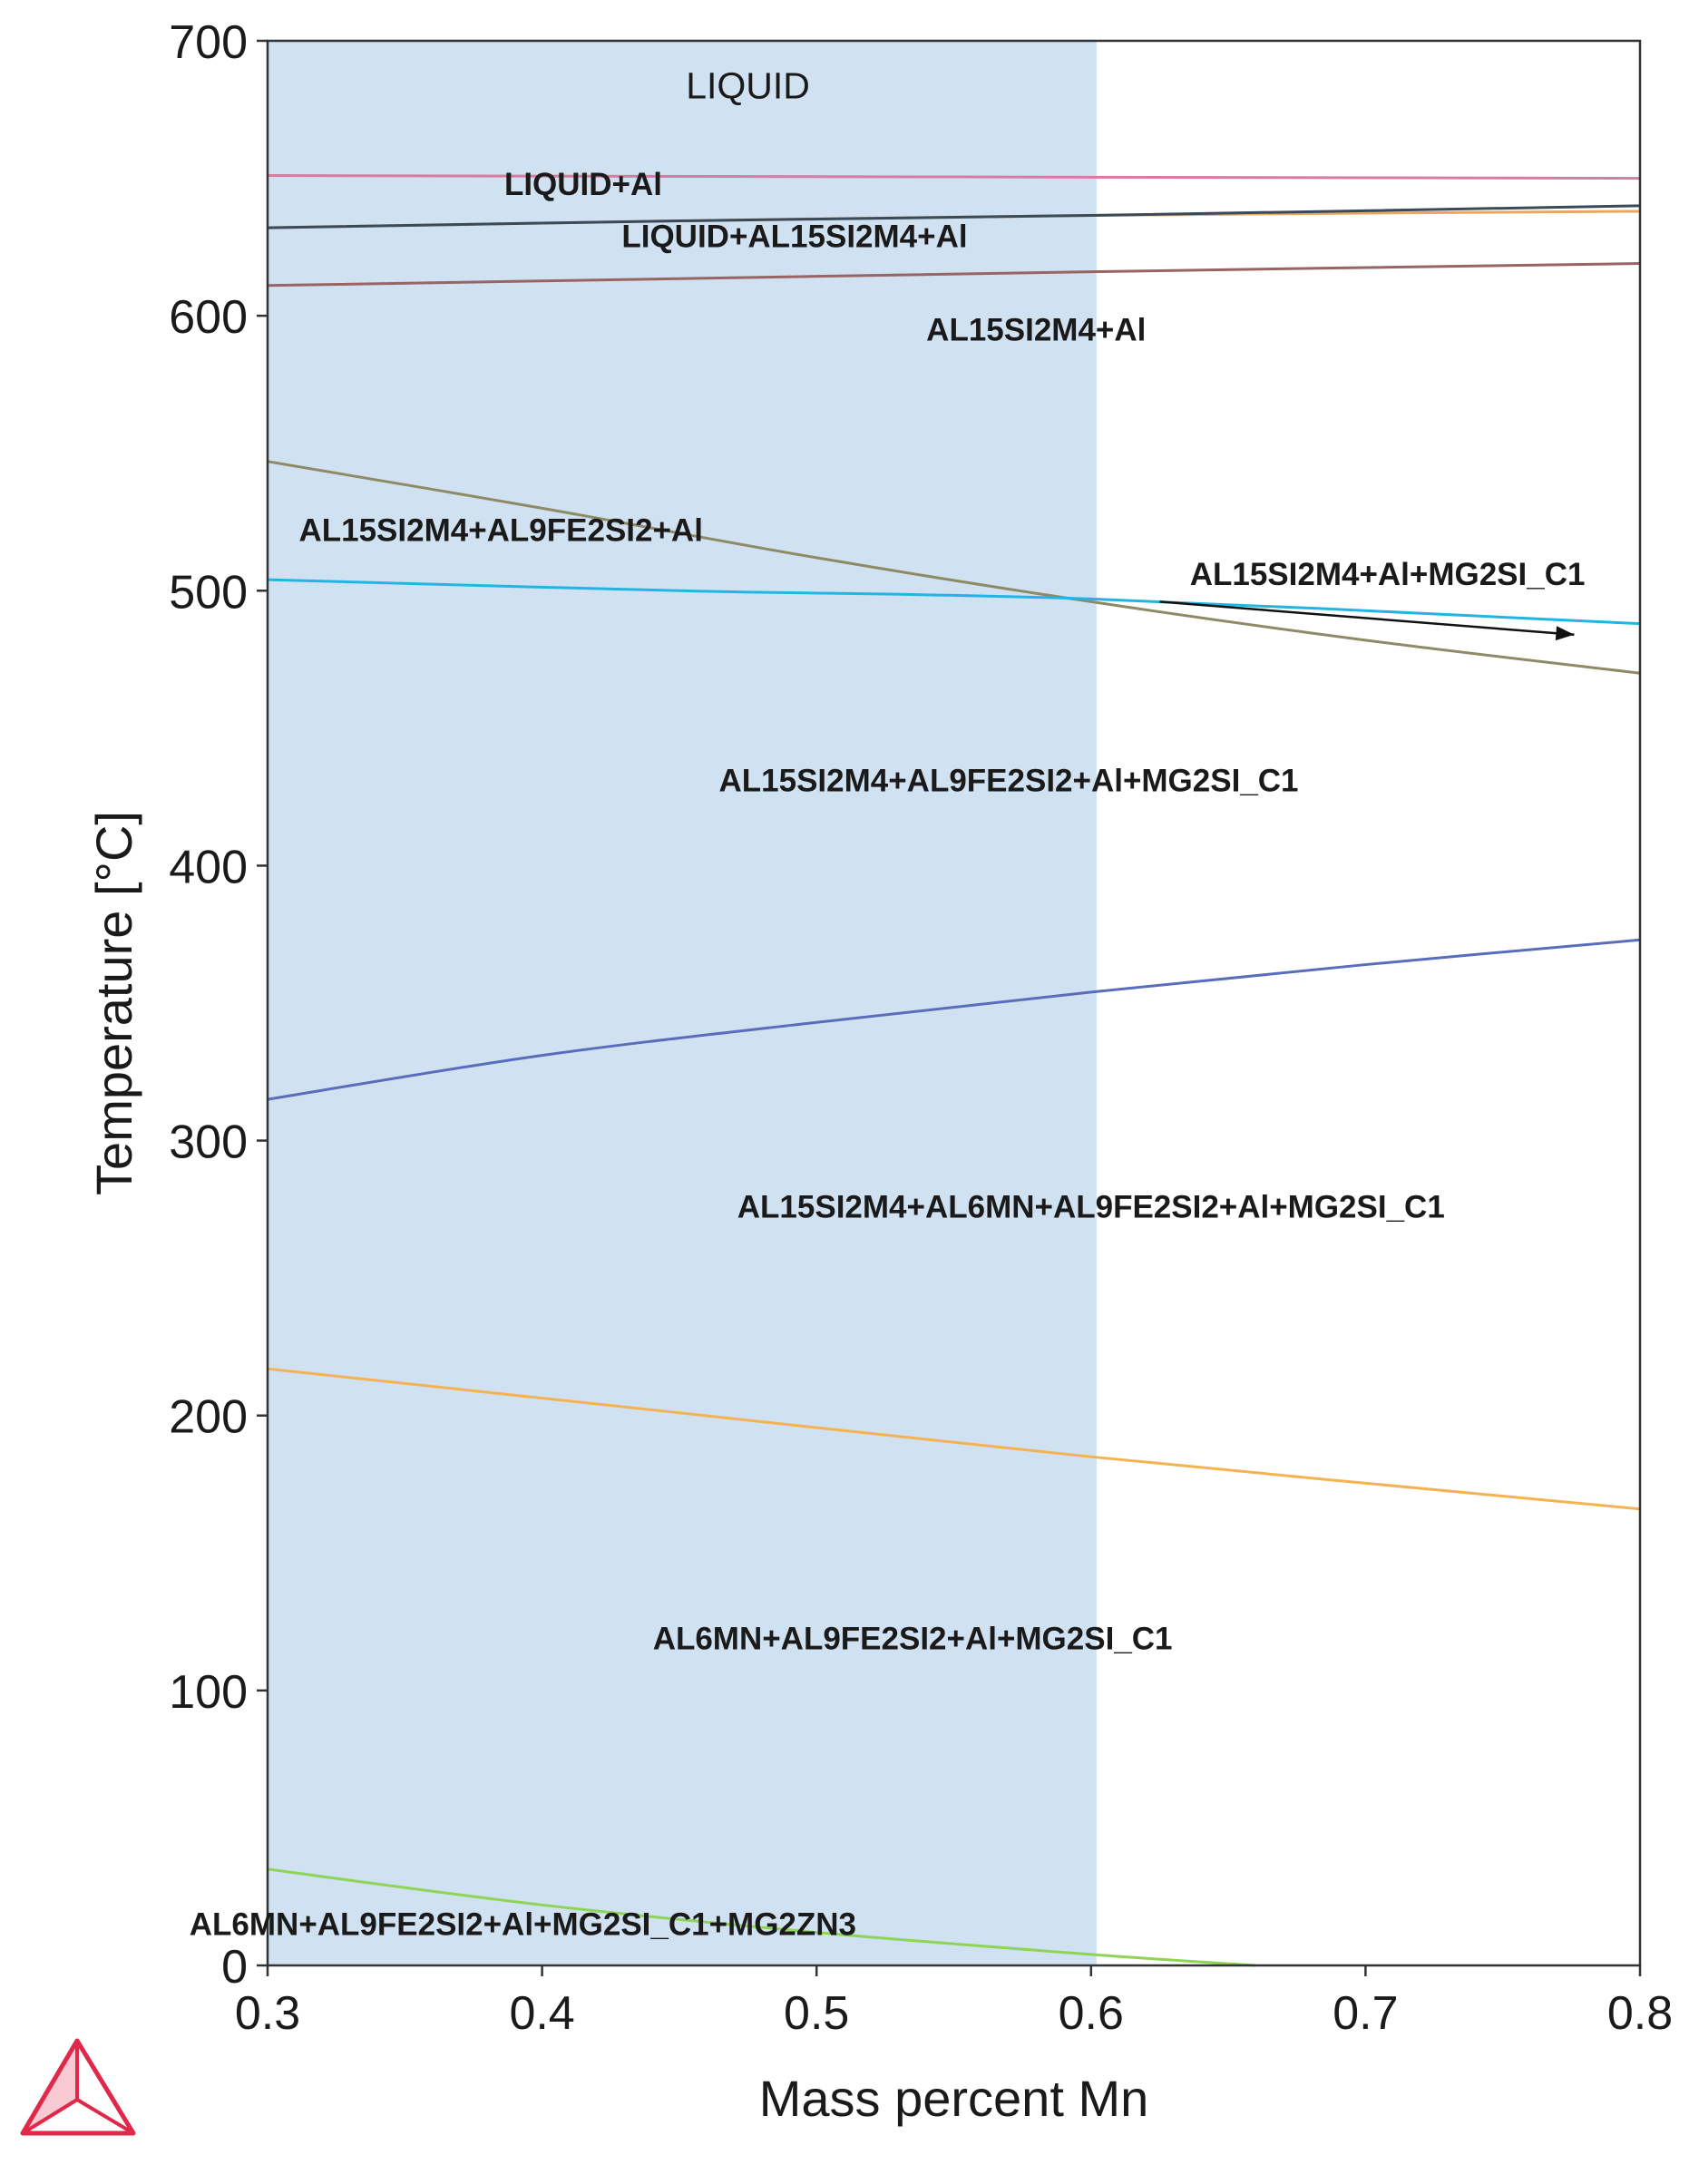 Image resolution: width=1689 pixels, height=2184 pixels. Describe the element at coordinates (817, 2014) in the screenshot. I see `x-tick-label: 0.5` at that location.